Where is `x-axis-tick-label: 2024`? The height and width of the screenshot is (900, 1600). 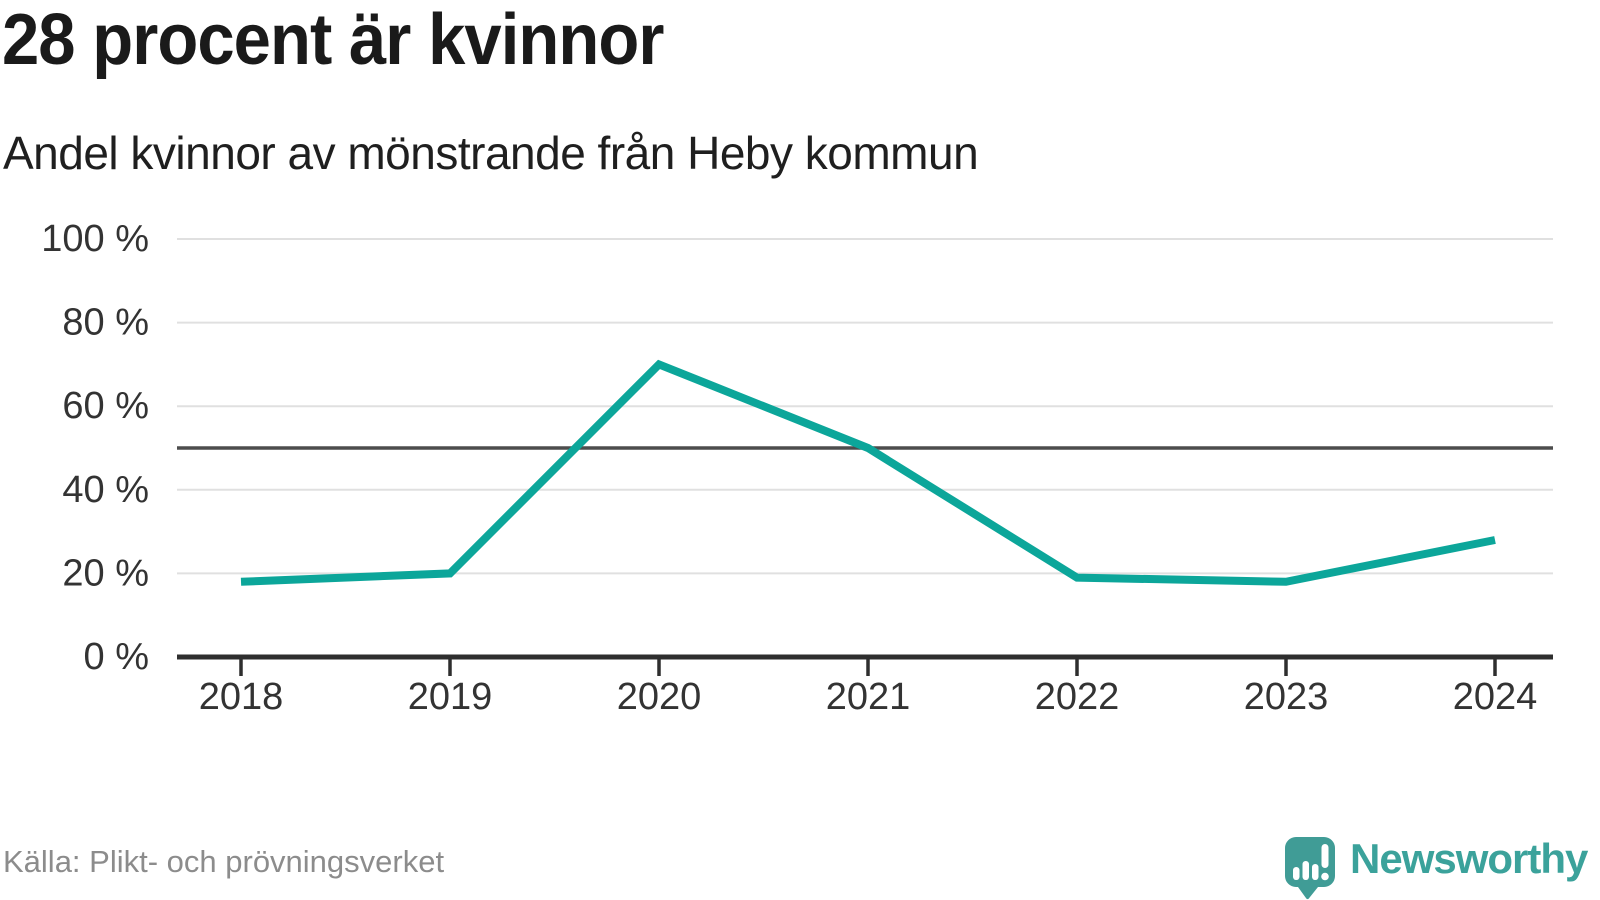
x-axis-tick-label: 2024 is located at coordinates (1495, 697).